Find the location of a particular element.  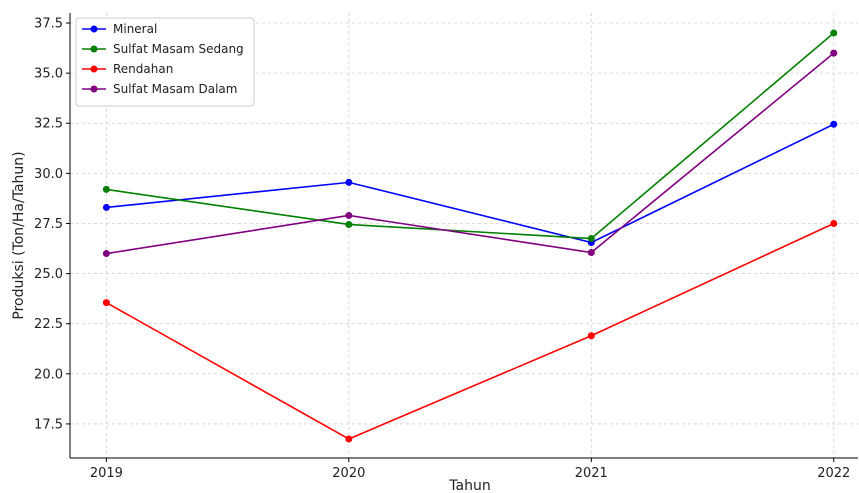

y-tick-label: 30.0 is located at coordinates (48, 174).